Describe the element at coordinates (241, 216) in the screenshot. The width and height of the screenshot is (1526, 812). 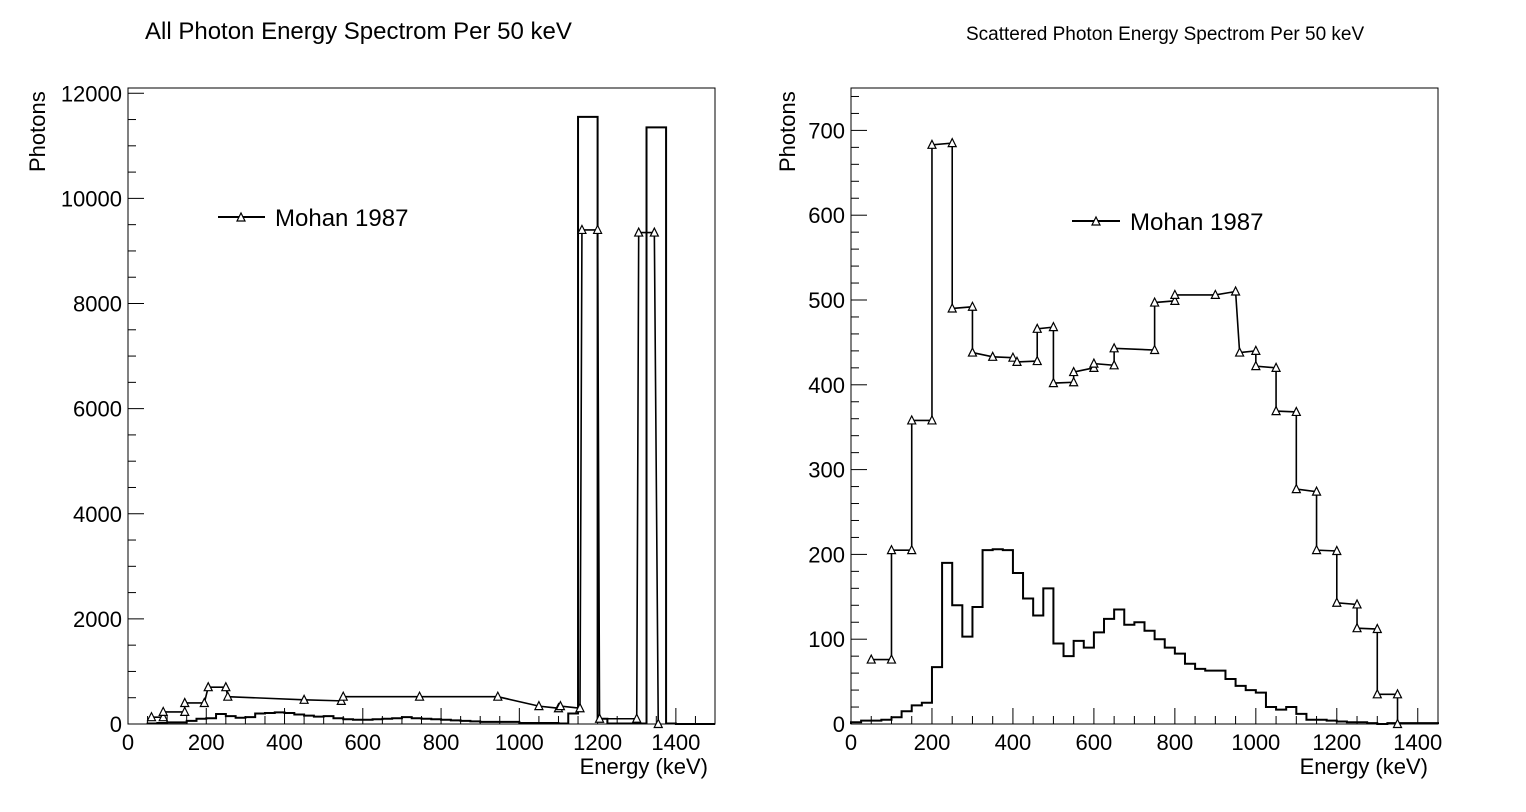
I see `left-legend-marker` at that location.